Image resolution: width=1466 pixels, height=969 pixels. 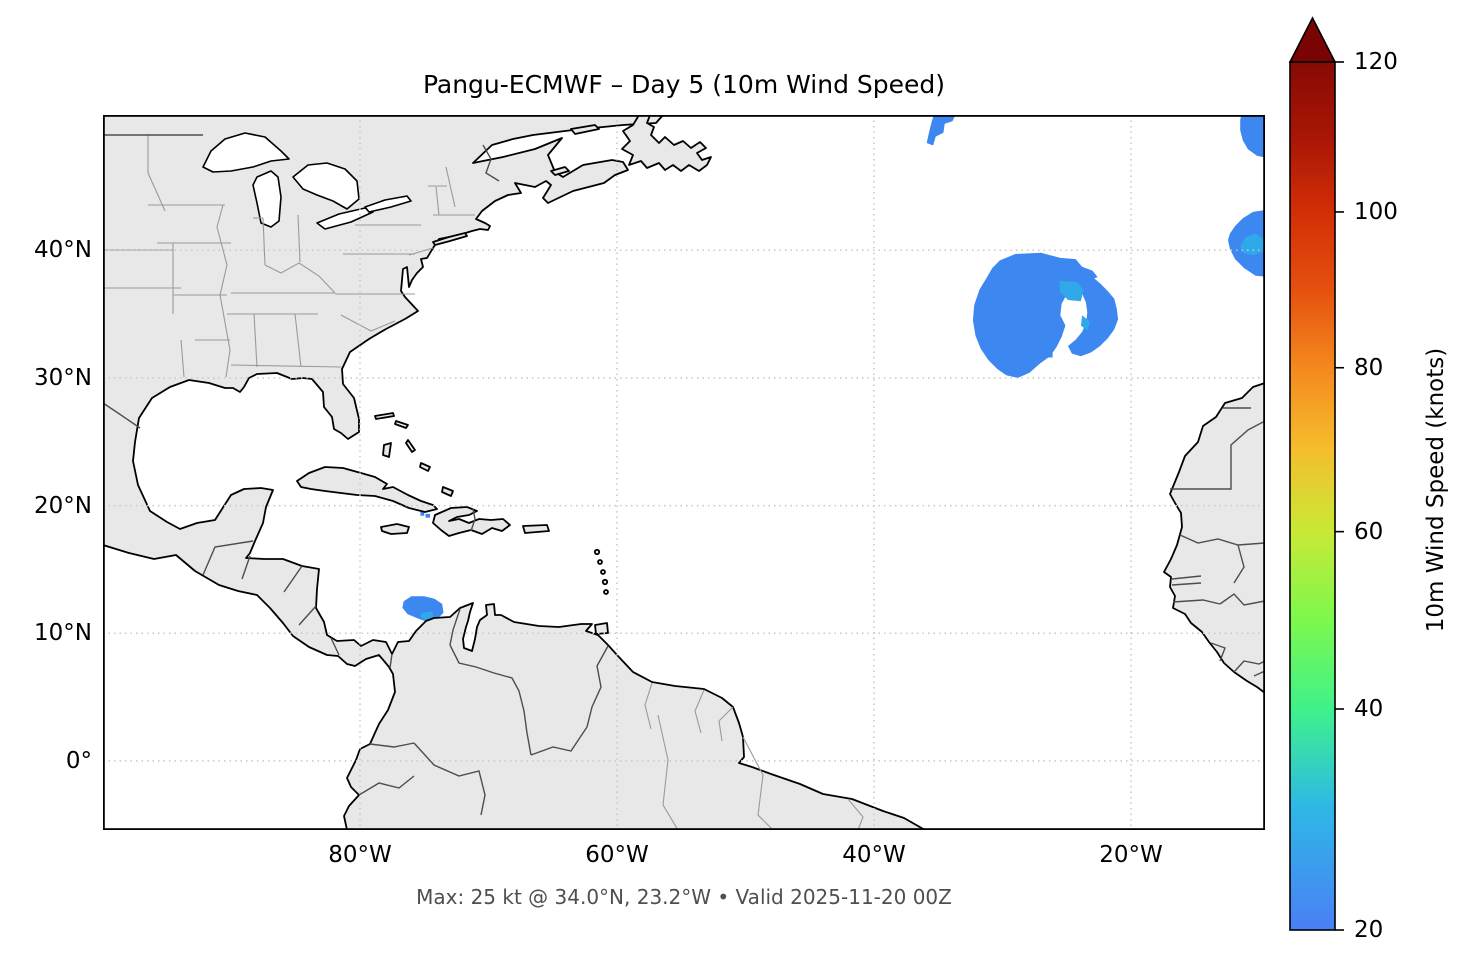 What do you see at coordinates (1214, 538) in the screenshot?
I see `africa-landmass` at bounding box center [1214, 538].